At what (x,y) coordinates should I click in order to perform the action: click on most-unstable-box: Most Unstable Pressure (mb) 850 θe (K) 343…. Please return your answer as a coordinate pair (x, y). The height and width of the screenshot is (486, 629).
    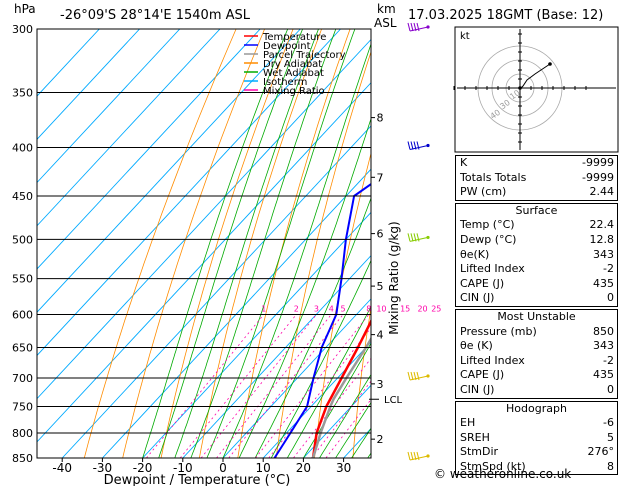
    Looking at the image, I should click on (536, 353).